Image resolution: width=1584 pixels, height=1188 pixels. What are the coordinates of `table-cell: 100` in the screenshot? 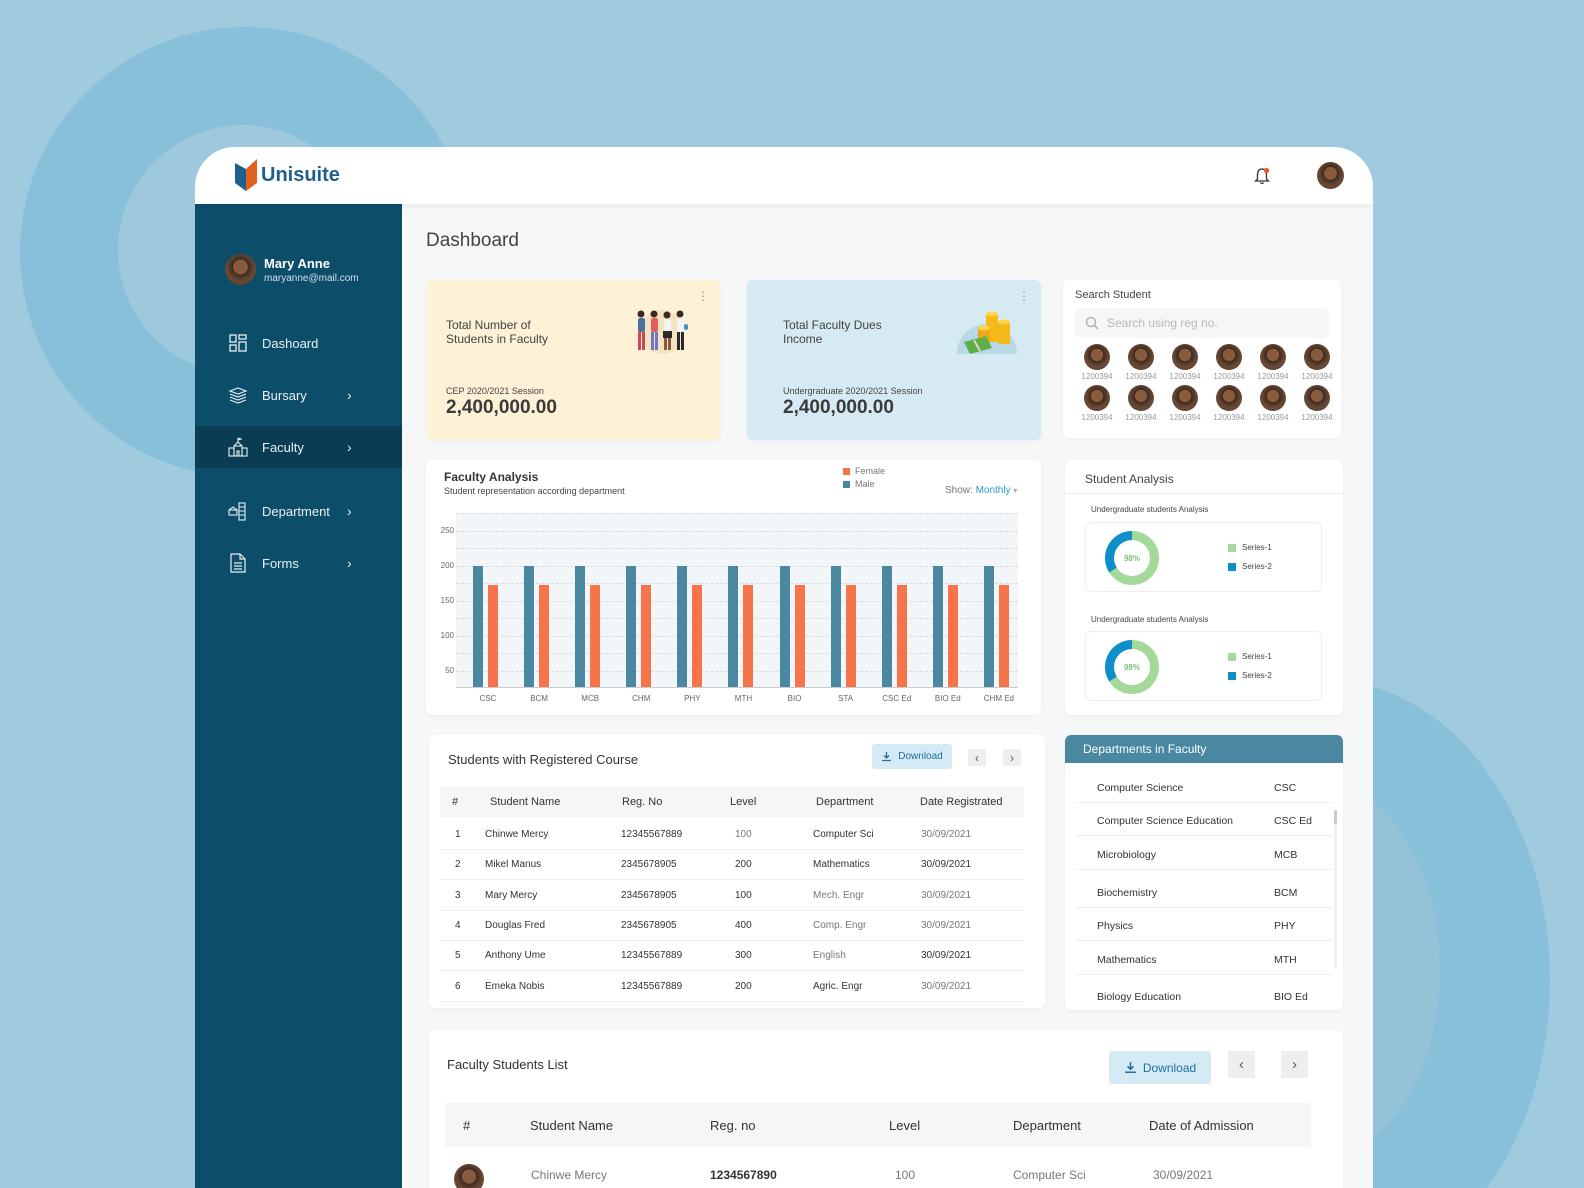 It's located at (743, 834).